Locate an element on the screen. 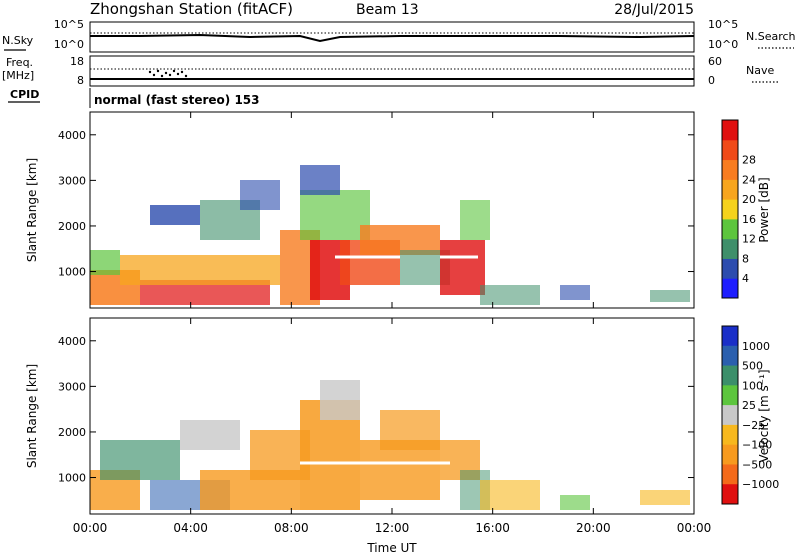  nsky-trace is located at coordinates (392, 38).